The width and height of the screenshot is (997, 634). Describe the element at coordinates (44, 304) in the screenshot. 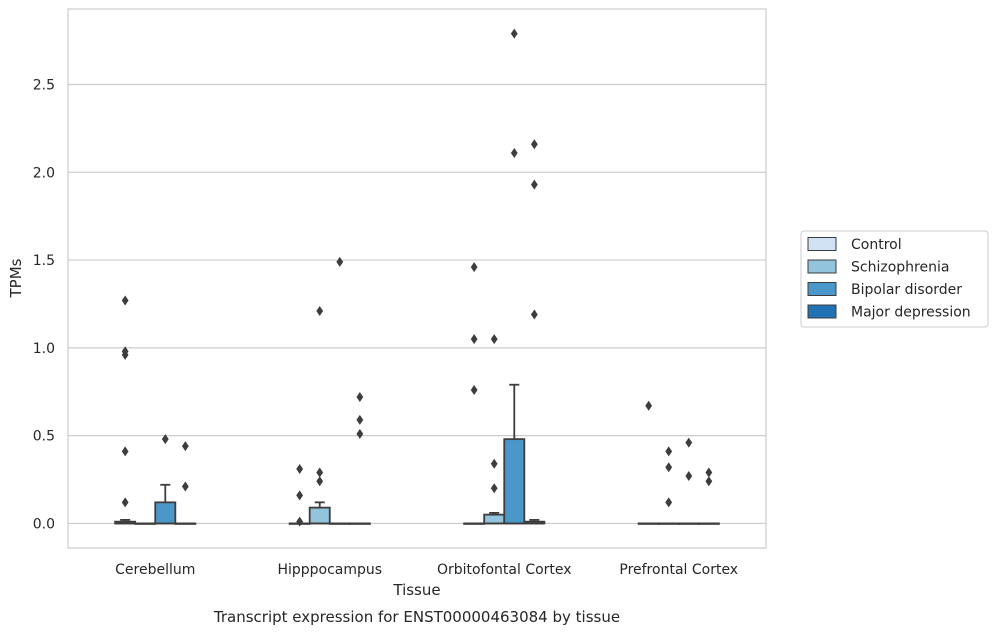

I see `y-tick-labels: 0.0 0.5 1.0 1.5 2.0 2.5` at that location.